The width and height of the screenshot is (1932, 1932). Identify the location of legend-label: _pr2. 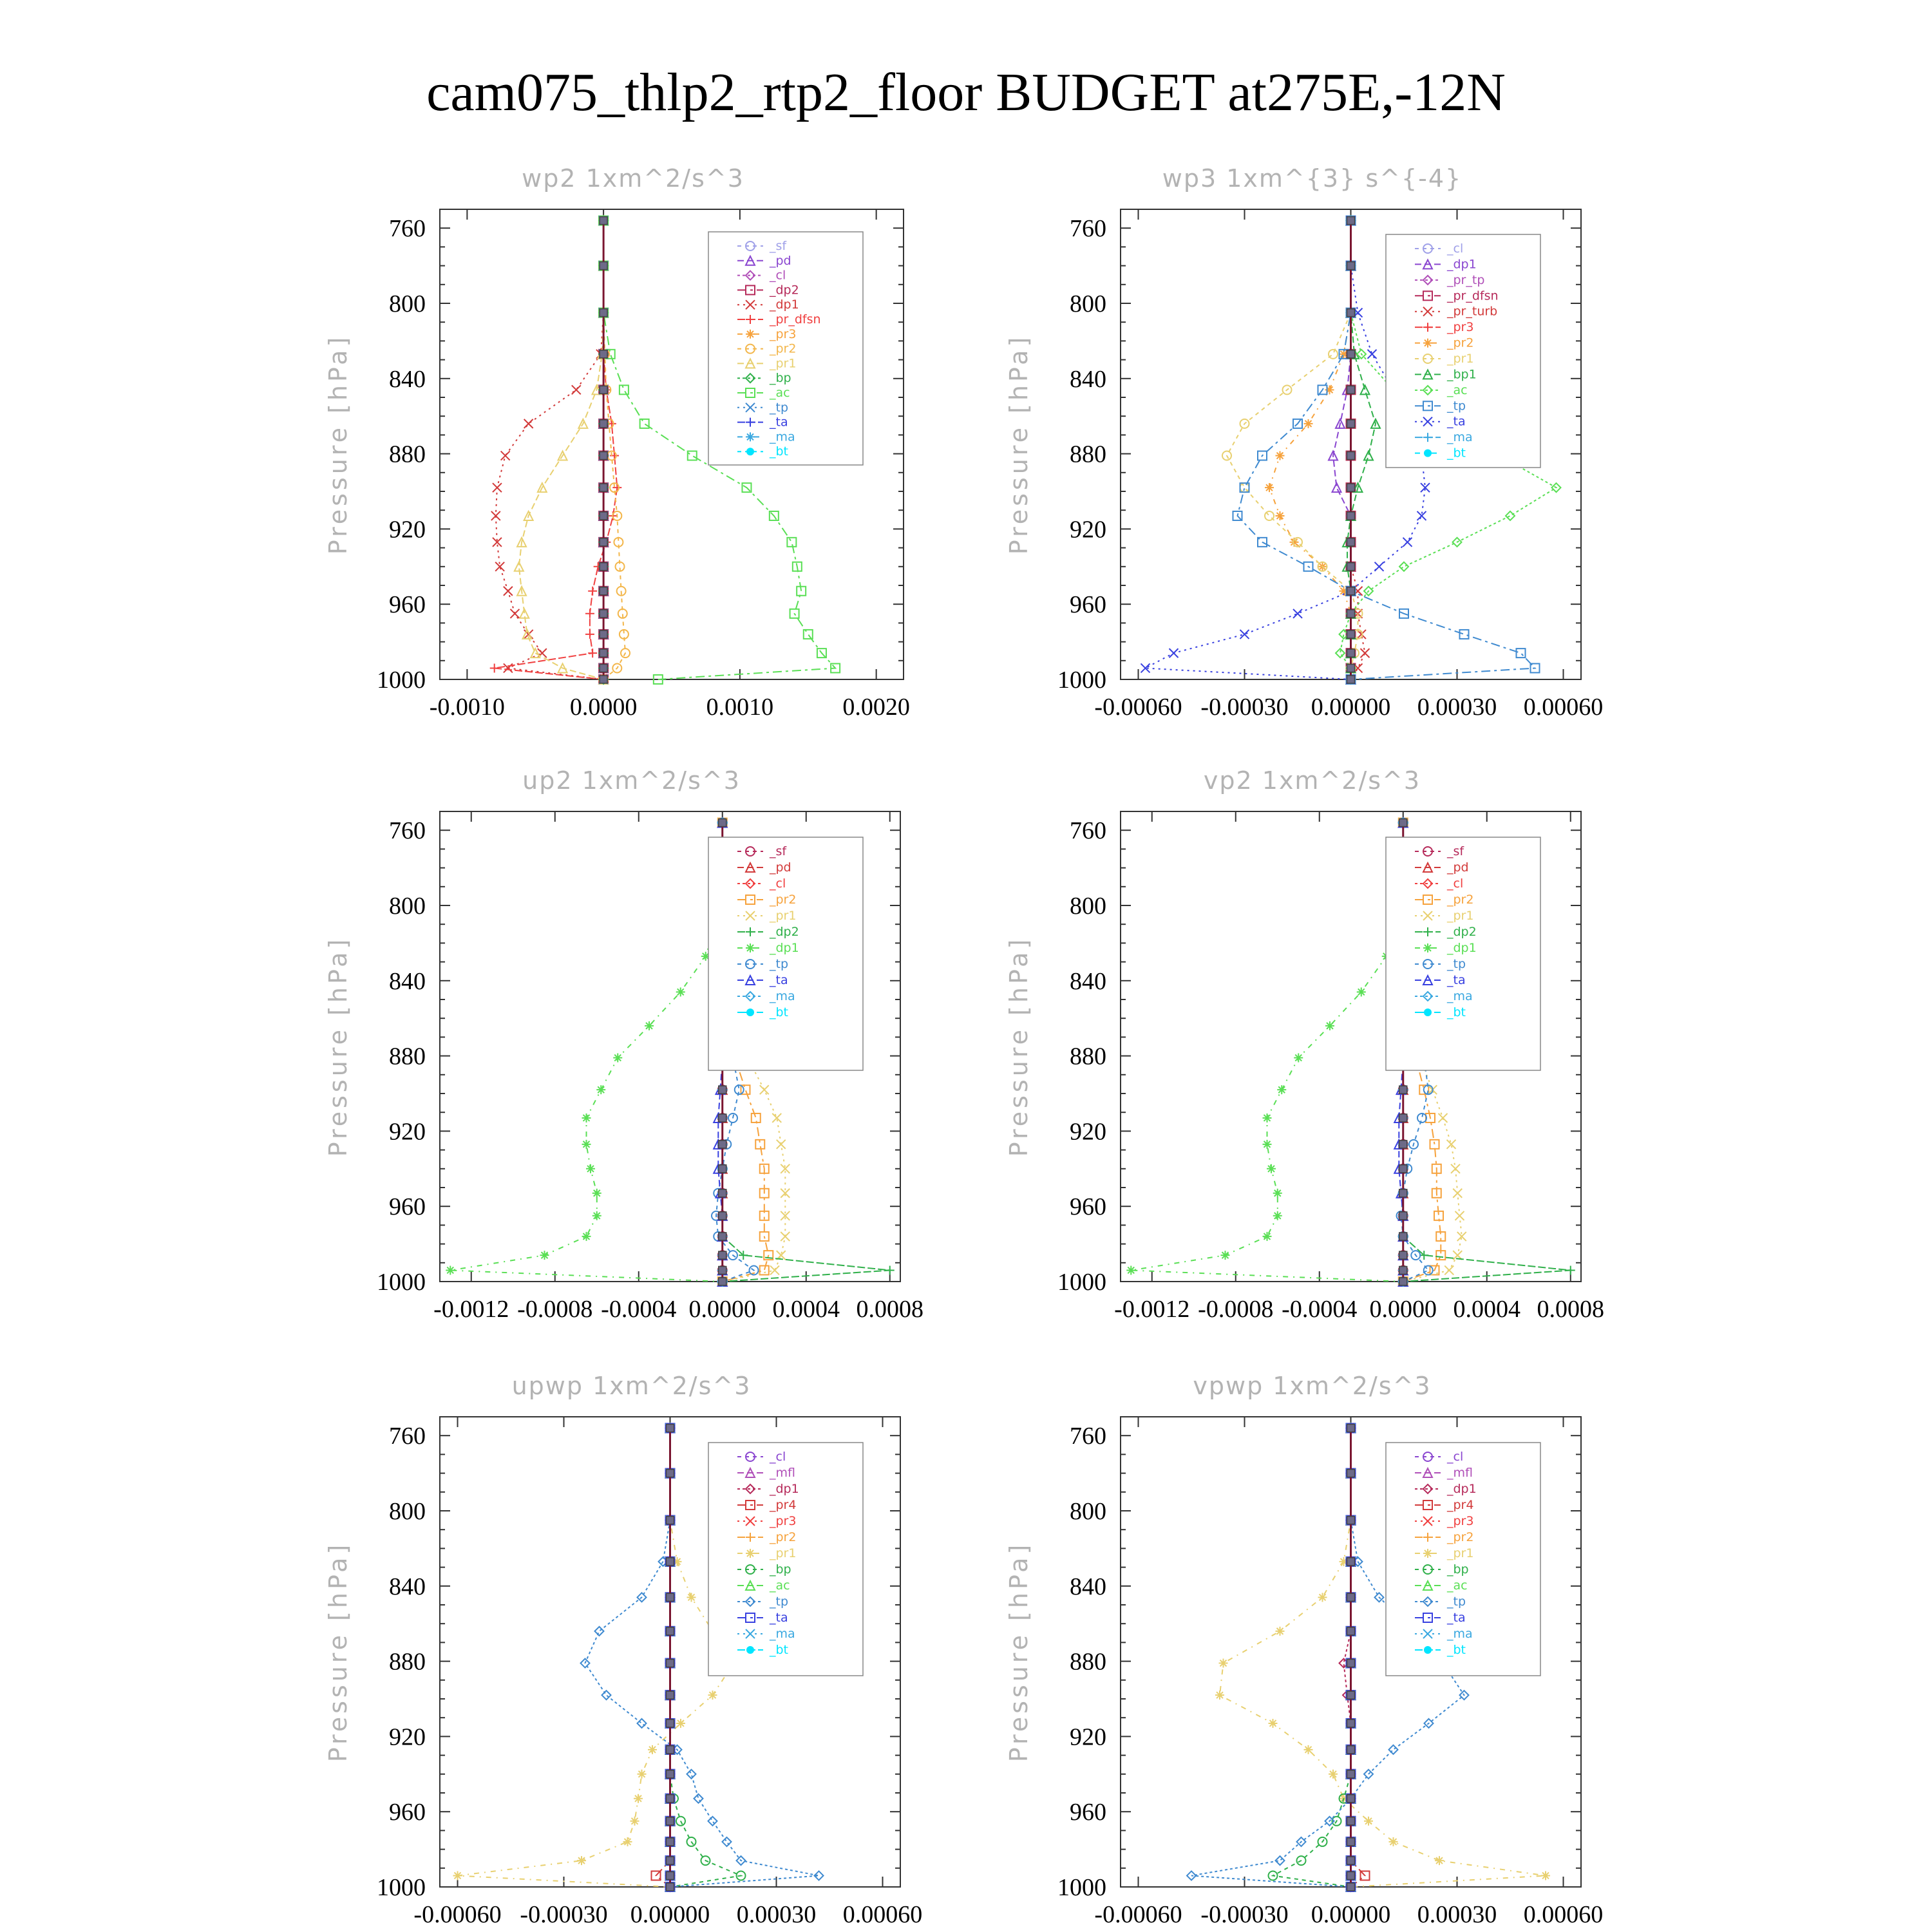
(1459, 343).